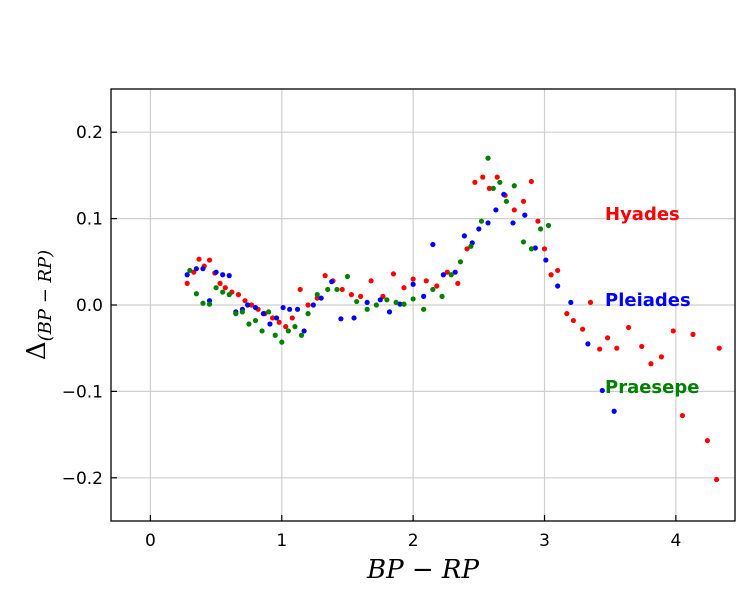 The image size is (747, 598). What do you see at coordinates (45, 296) in the screenshot?
I see `y-axis-label-sub: (BP − RP)` at bounding box center [45, 296].